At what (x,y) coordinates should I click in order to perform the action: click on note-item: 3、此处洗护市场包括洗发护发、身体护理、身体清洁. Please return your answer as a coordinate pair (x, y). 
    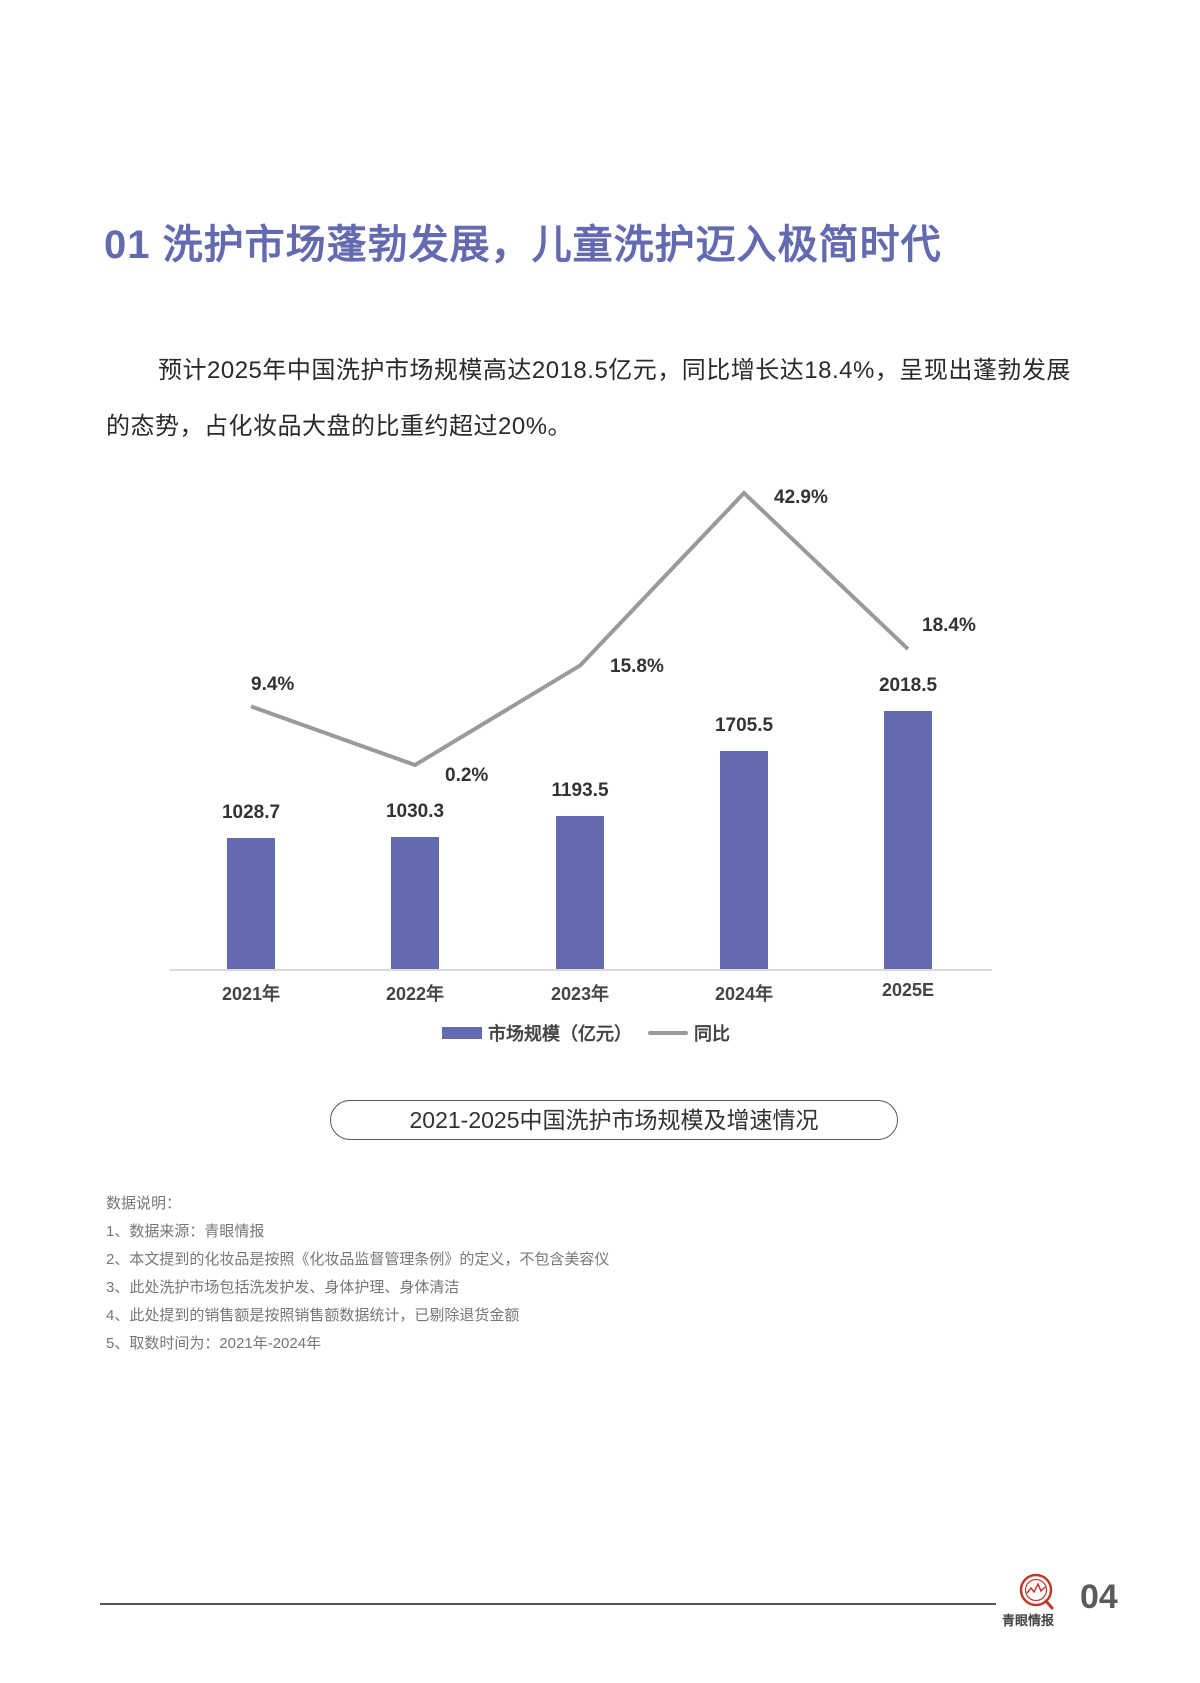
    Looking at the image, I should click on (283, 1287).